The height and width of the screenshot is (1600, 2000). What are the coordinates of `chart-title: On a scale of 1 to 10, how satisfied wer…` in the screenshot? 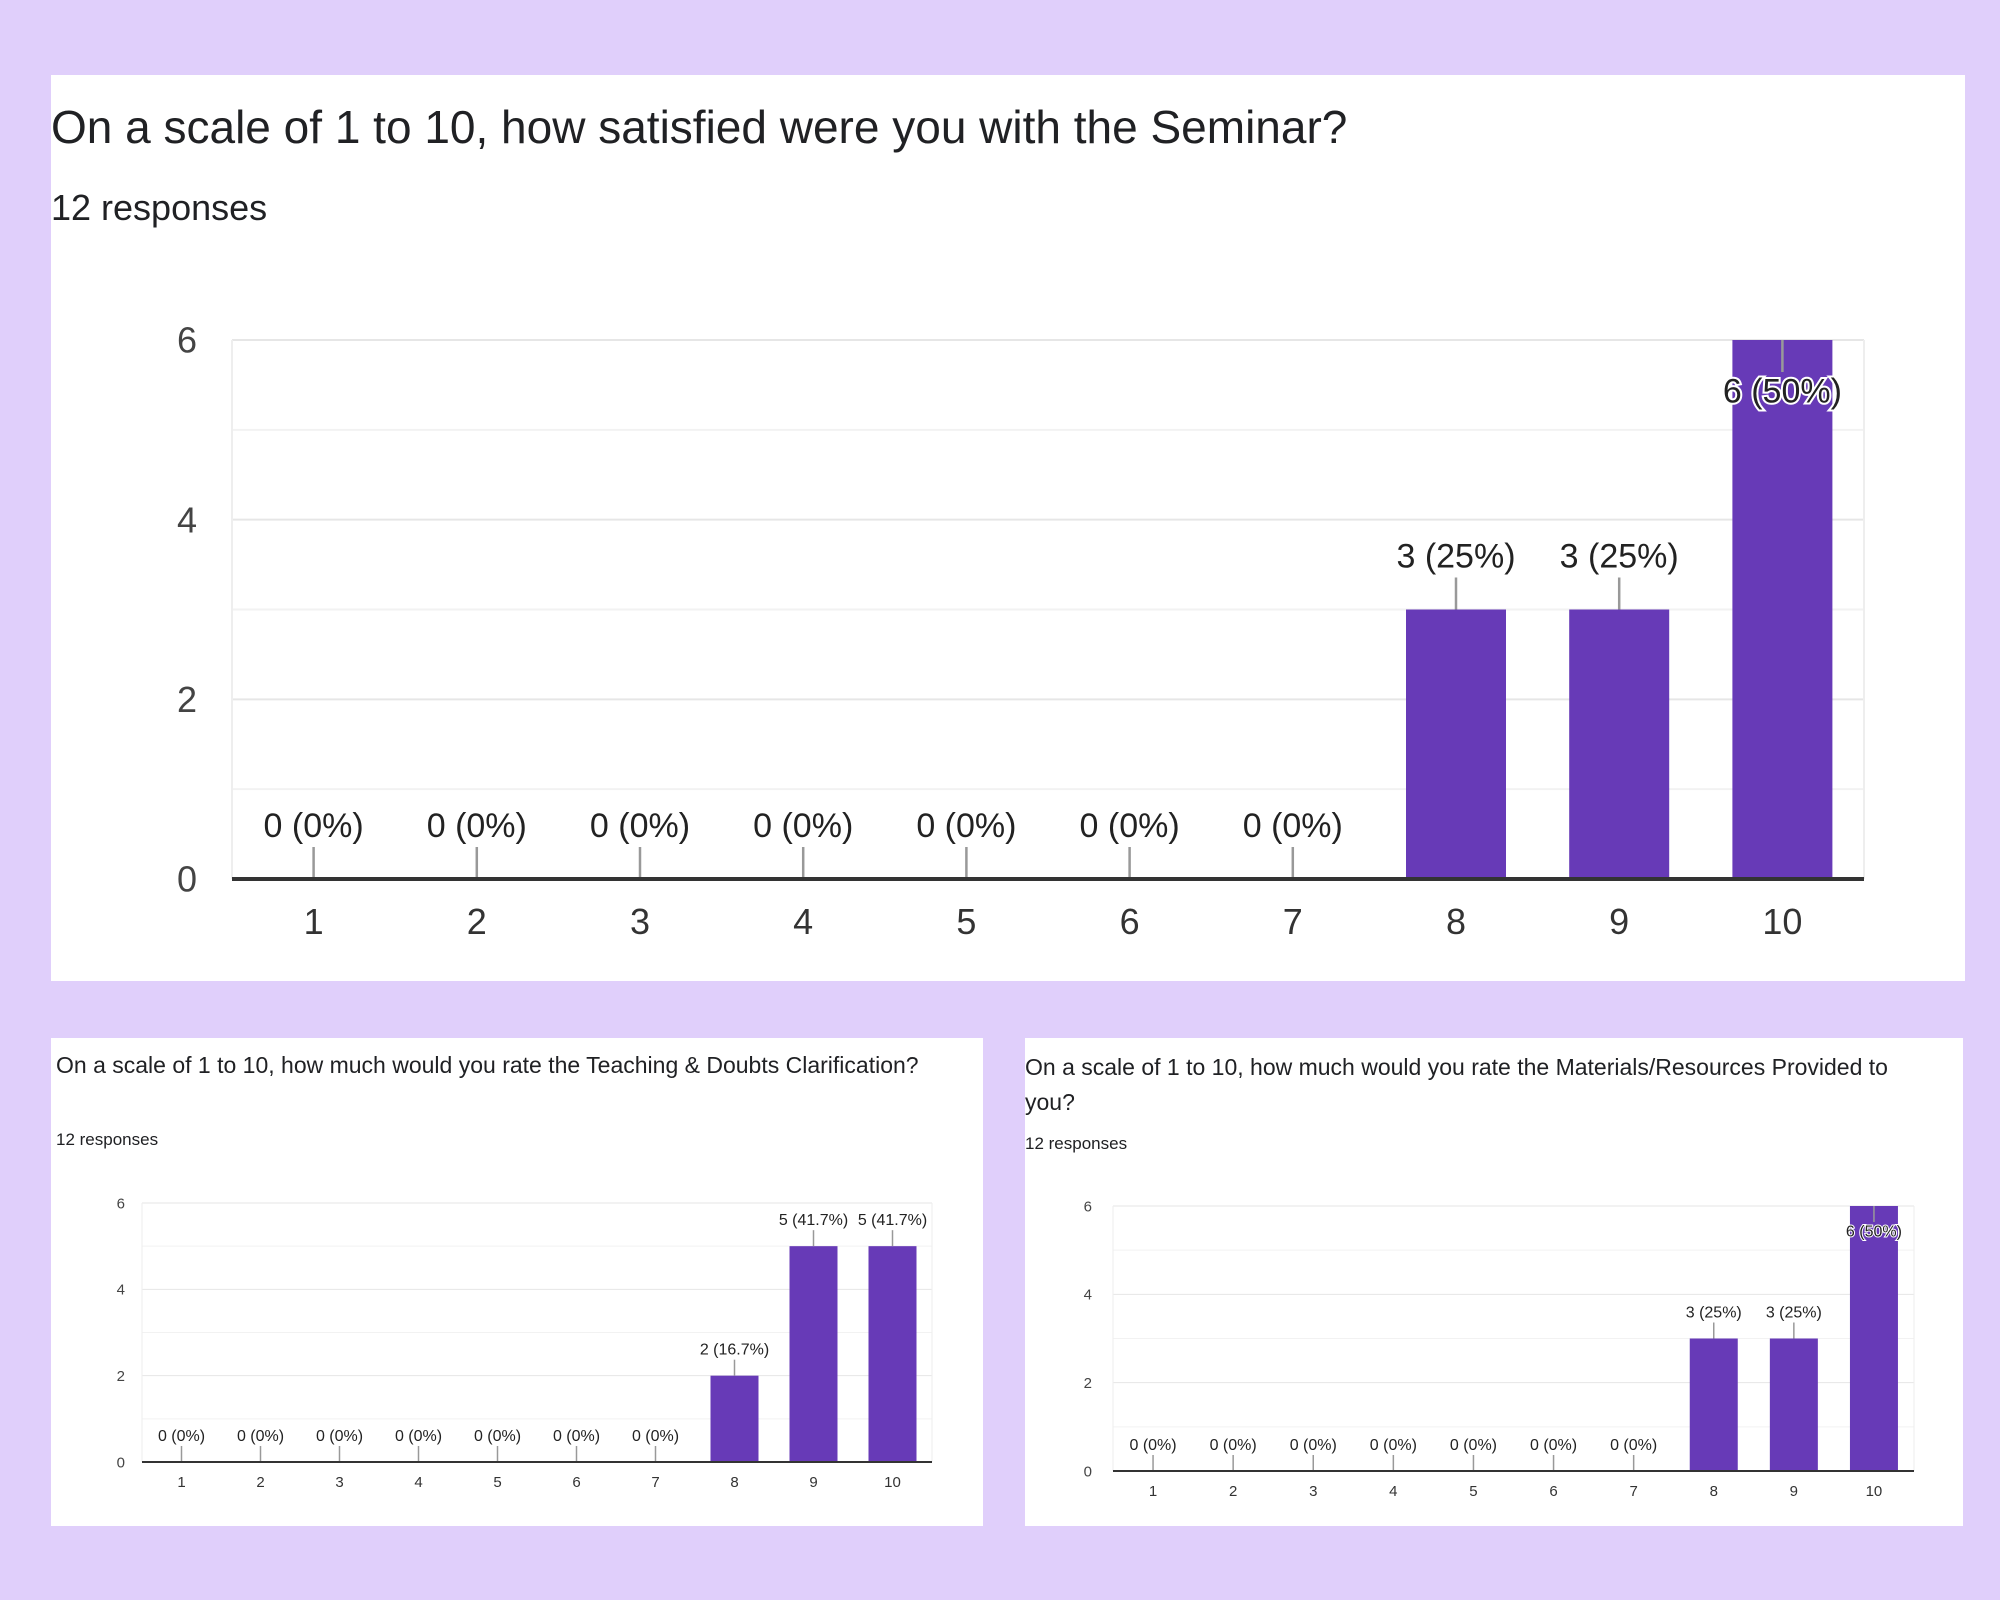 It's located at (699, 127).